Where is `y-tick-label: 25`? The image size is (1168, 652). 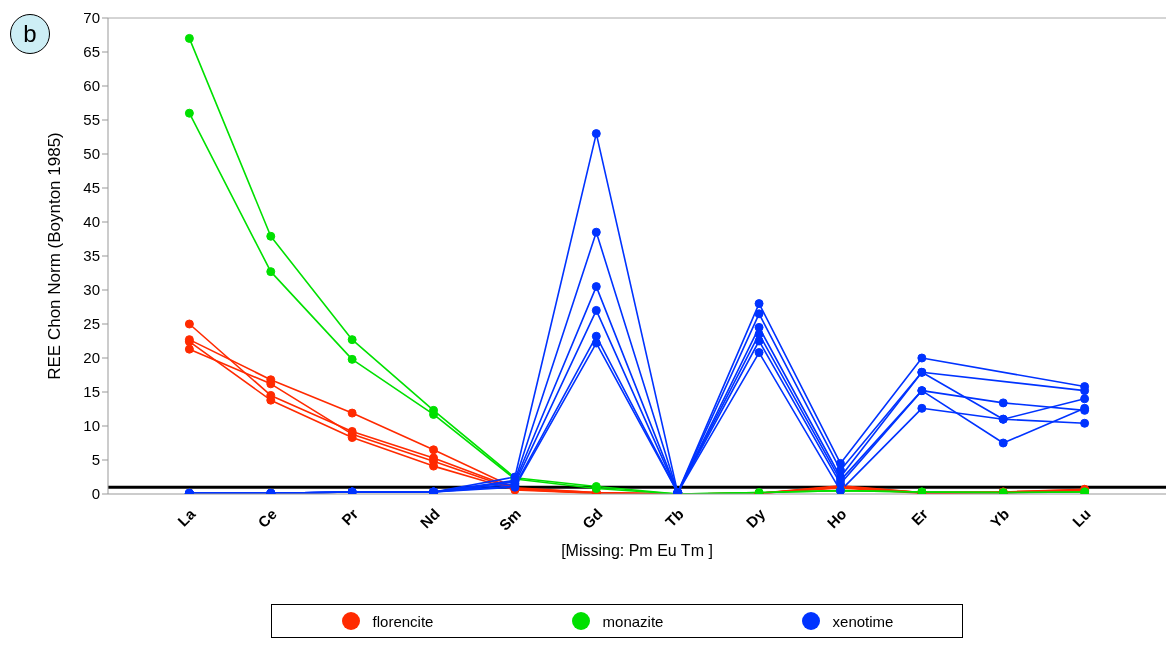 y-tick-label: 25 is located at coordinates (91, 324).